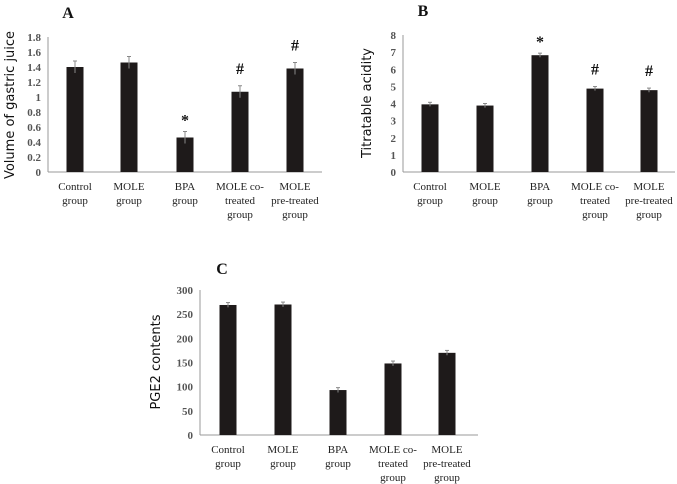 The image size is (677, 484). What do you see at coordinates (185, 388) in the screenshot?
I see `y-tick-label: 100` at bounding box center [185, 388].